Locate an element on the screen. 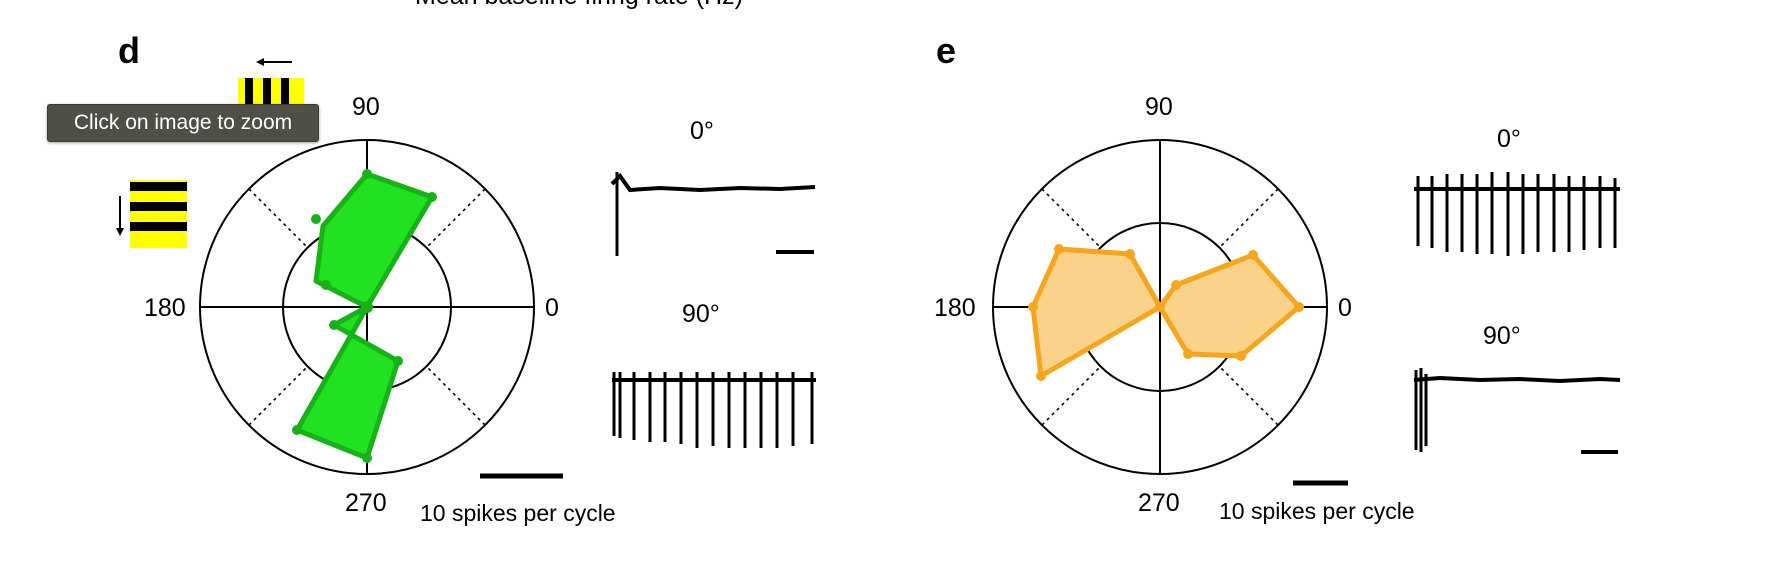 This screenshot has height=562, width=1774. tuning-polygon-d is located at coordinates (374, 240).